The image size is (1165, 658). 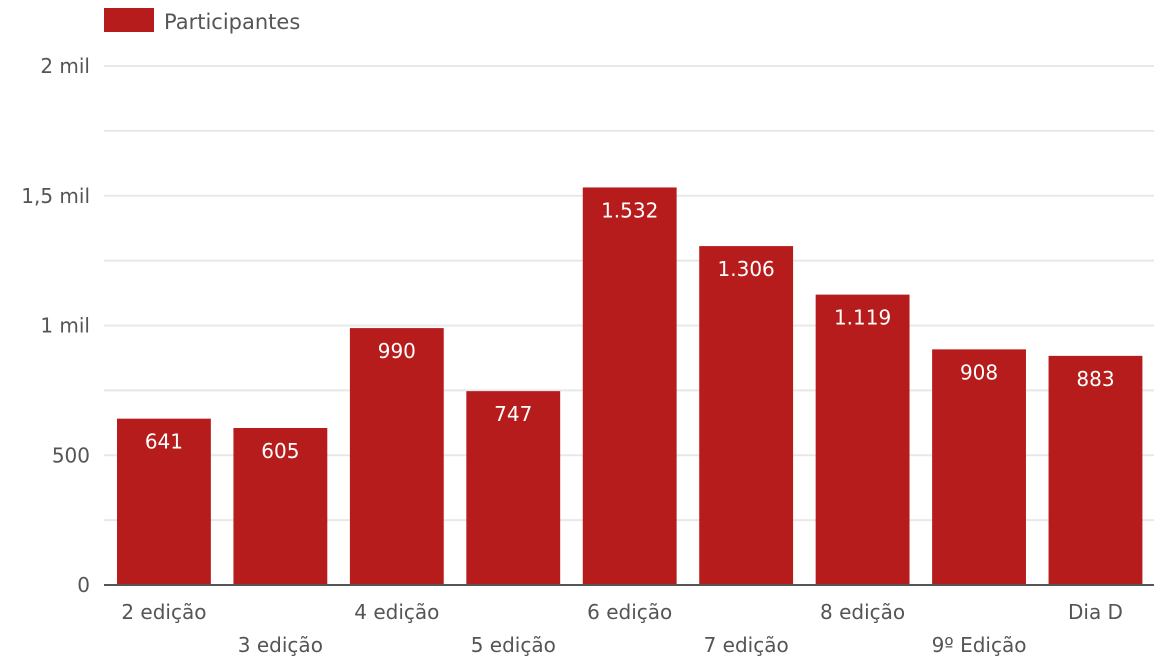 I want to click on bar-value-label: 605, so click(x=280, y=451).